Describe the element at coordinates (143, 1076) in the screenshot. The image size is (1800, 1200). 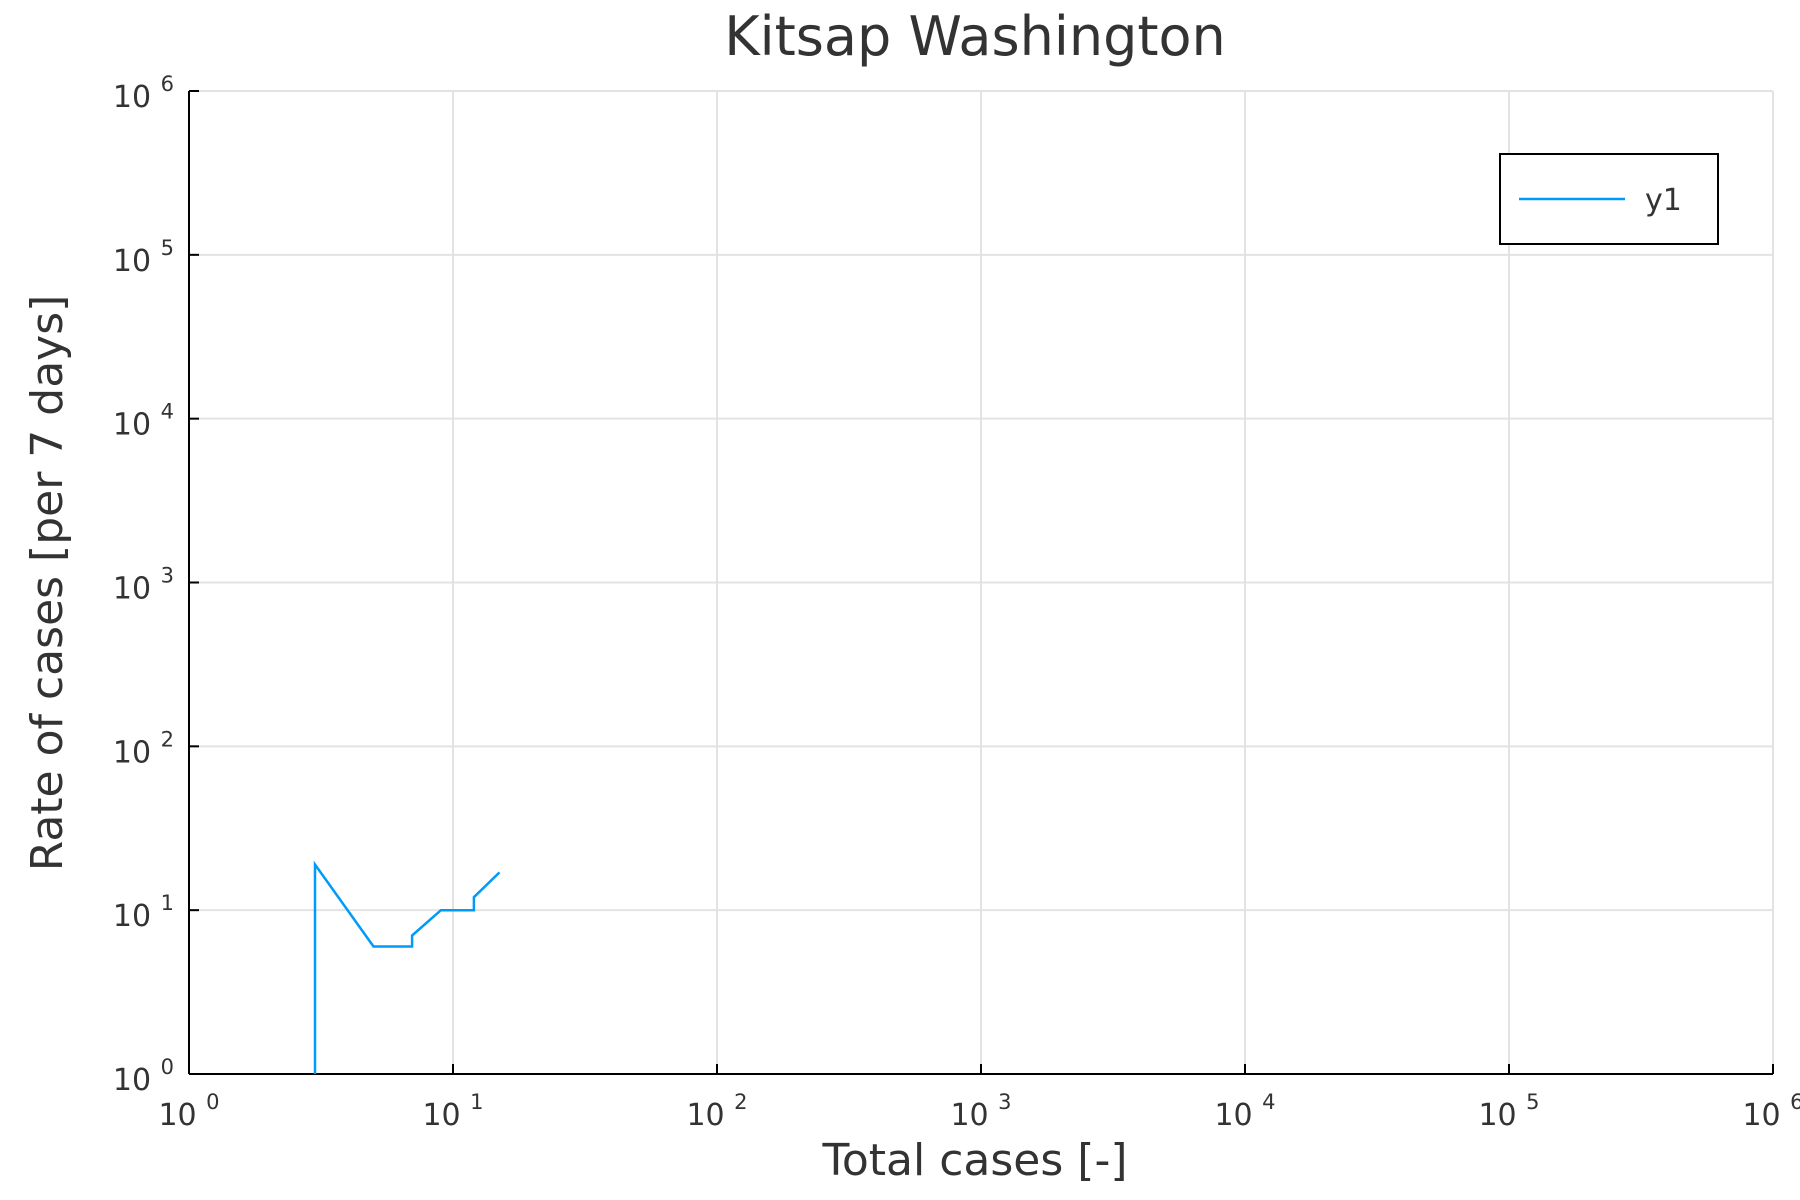
I see `y-tick-label: 10 0` at that location.